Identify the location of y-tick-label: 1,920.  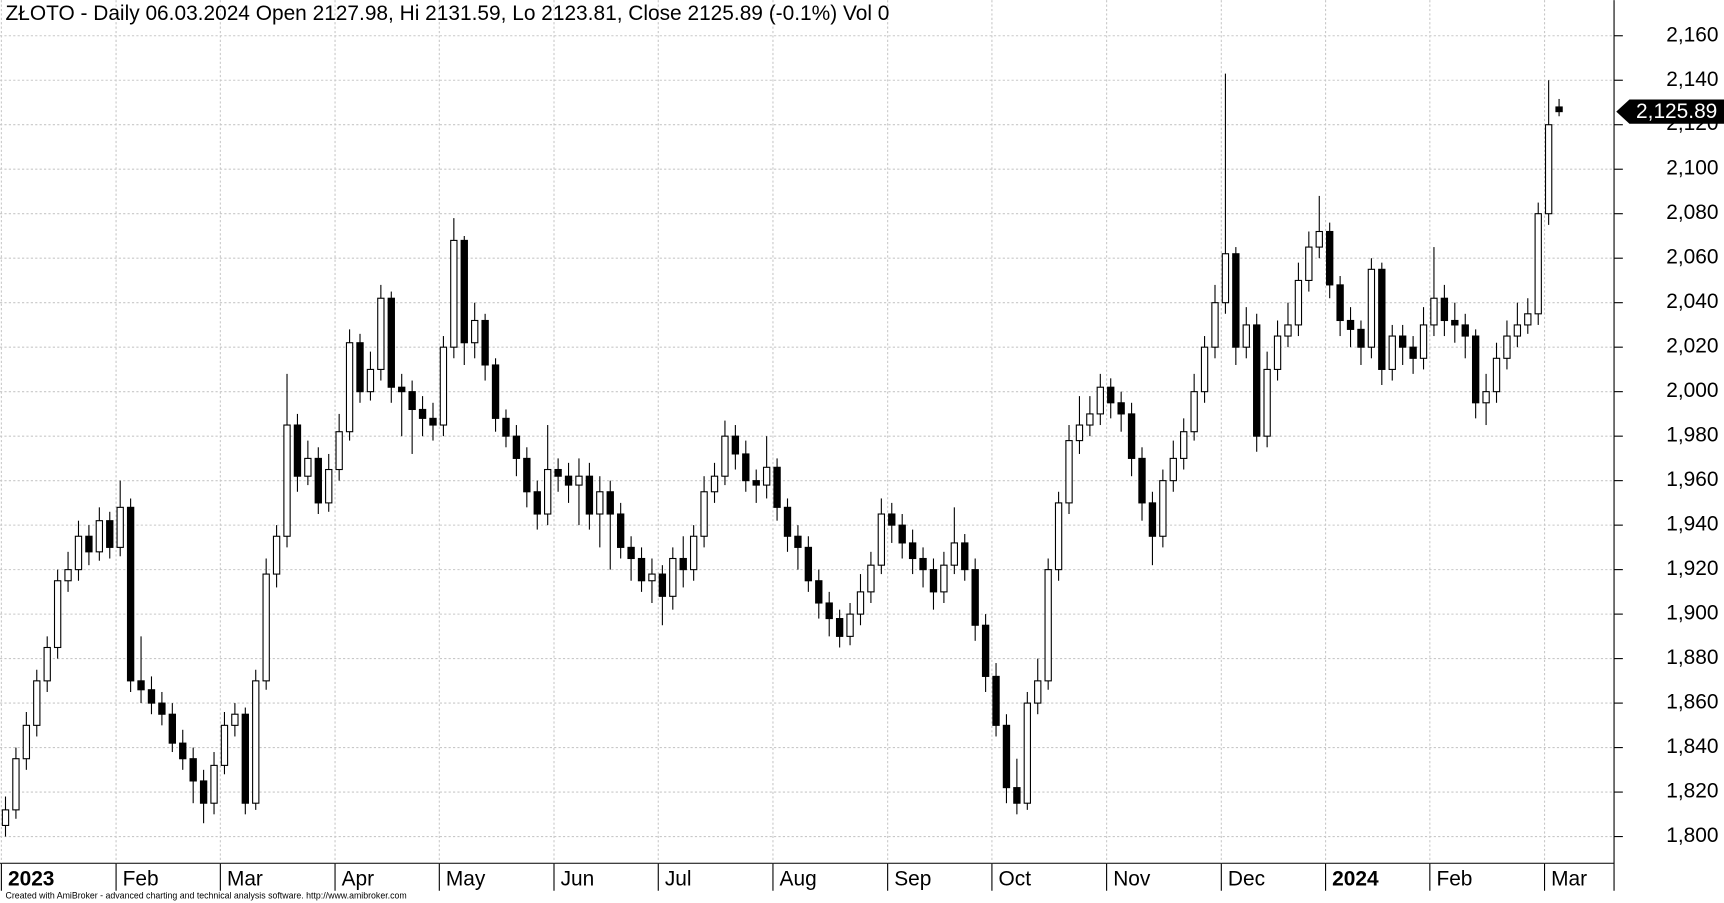
(1692, 568).